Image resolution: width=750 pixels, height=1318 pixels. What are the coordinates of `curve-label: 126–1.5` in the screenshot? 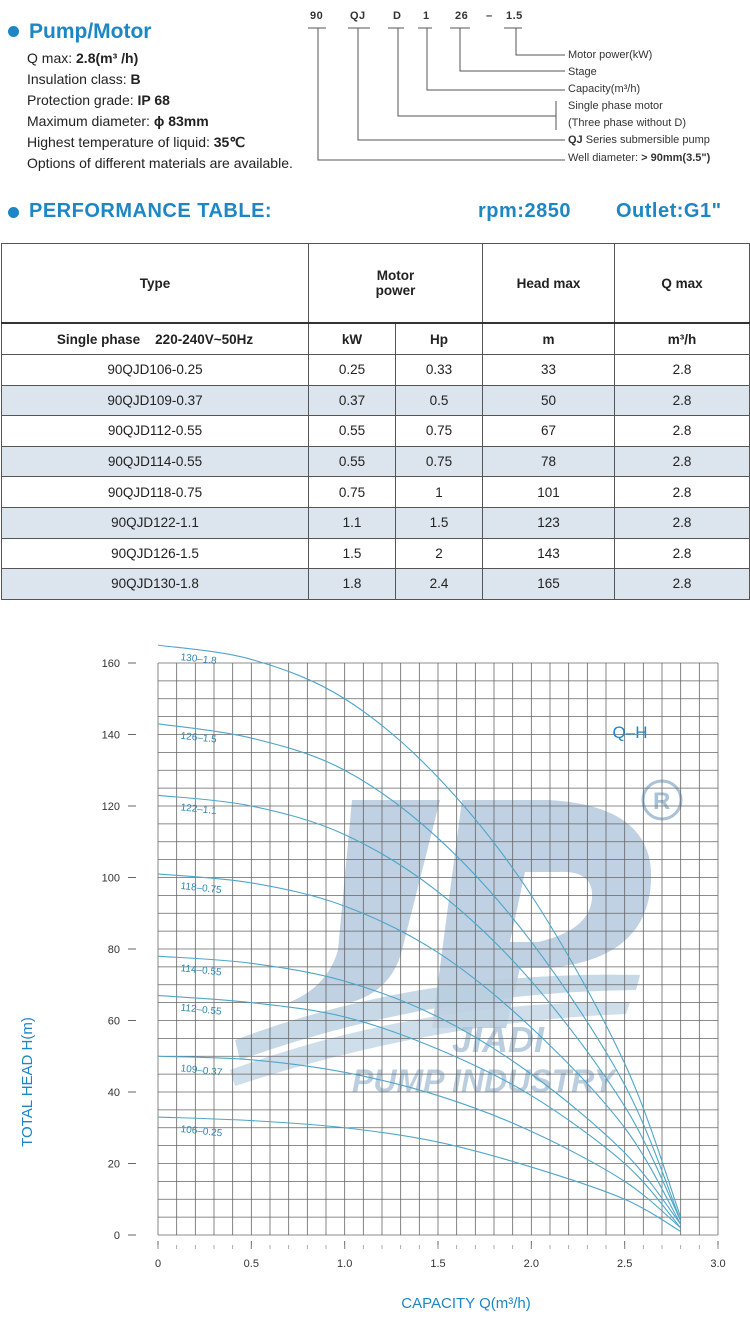 It's located at (199, 738).